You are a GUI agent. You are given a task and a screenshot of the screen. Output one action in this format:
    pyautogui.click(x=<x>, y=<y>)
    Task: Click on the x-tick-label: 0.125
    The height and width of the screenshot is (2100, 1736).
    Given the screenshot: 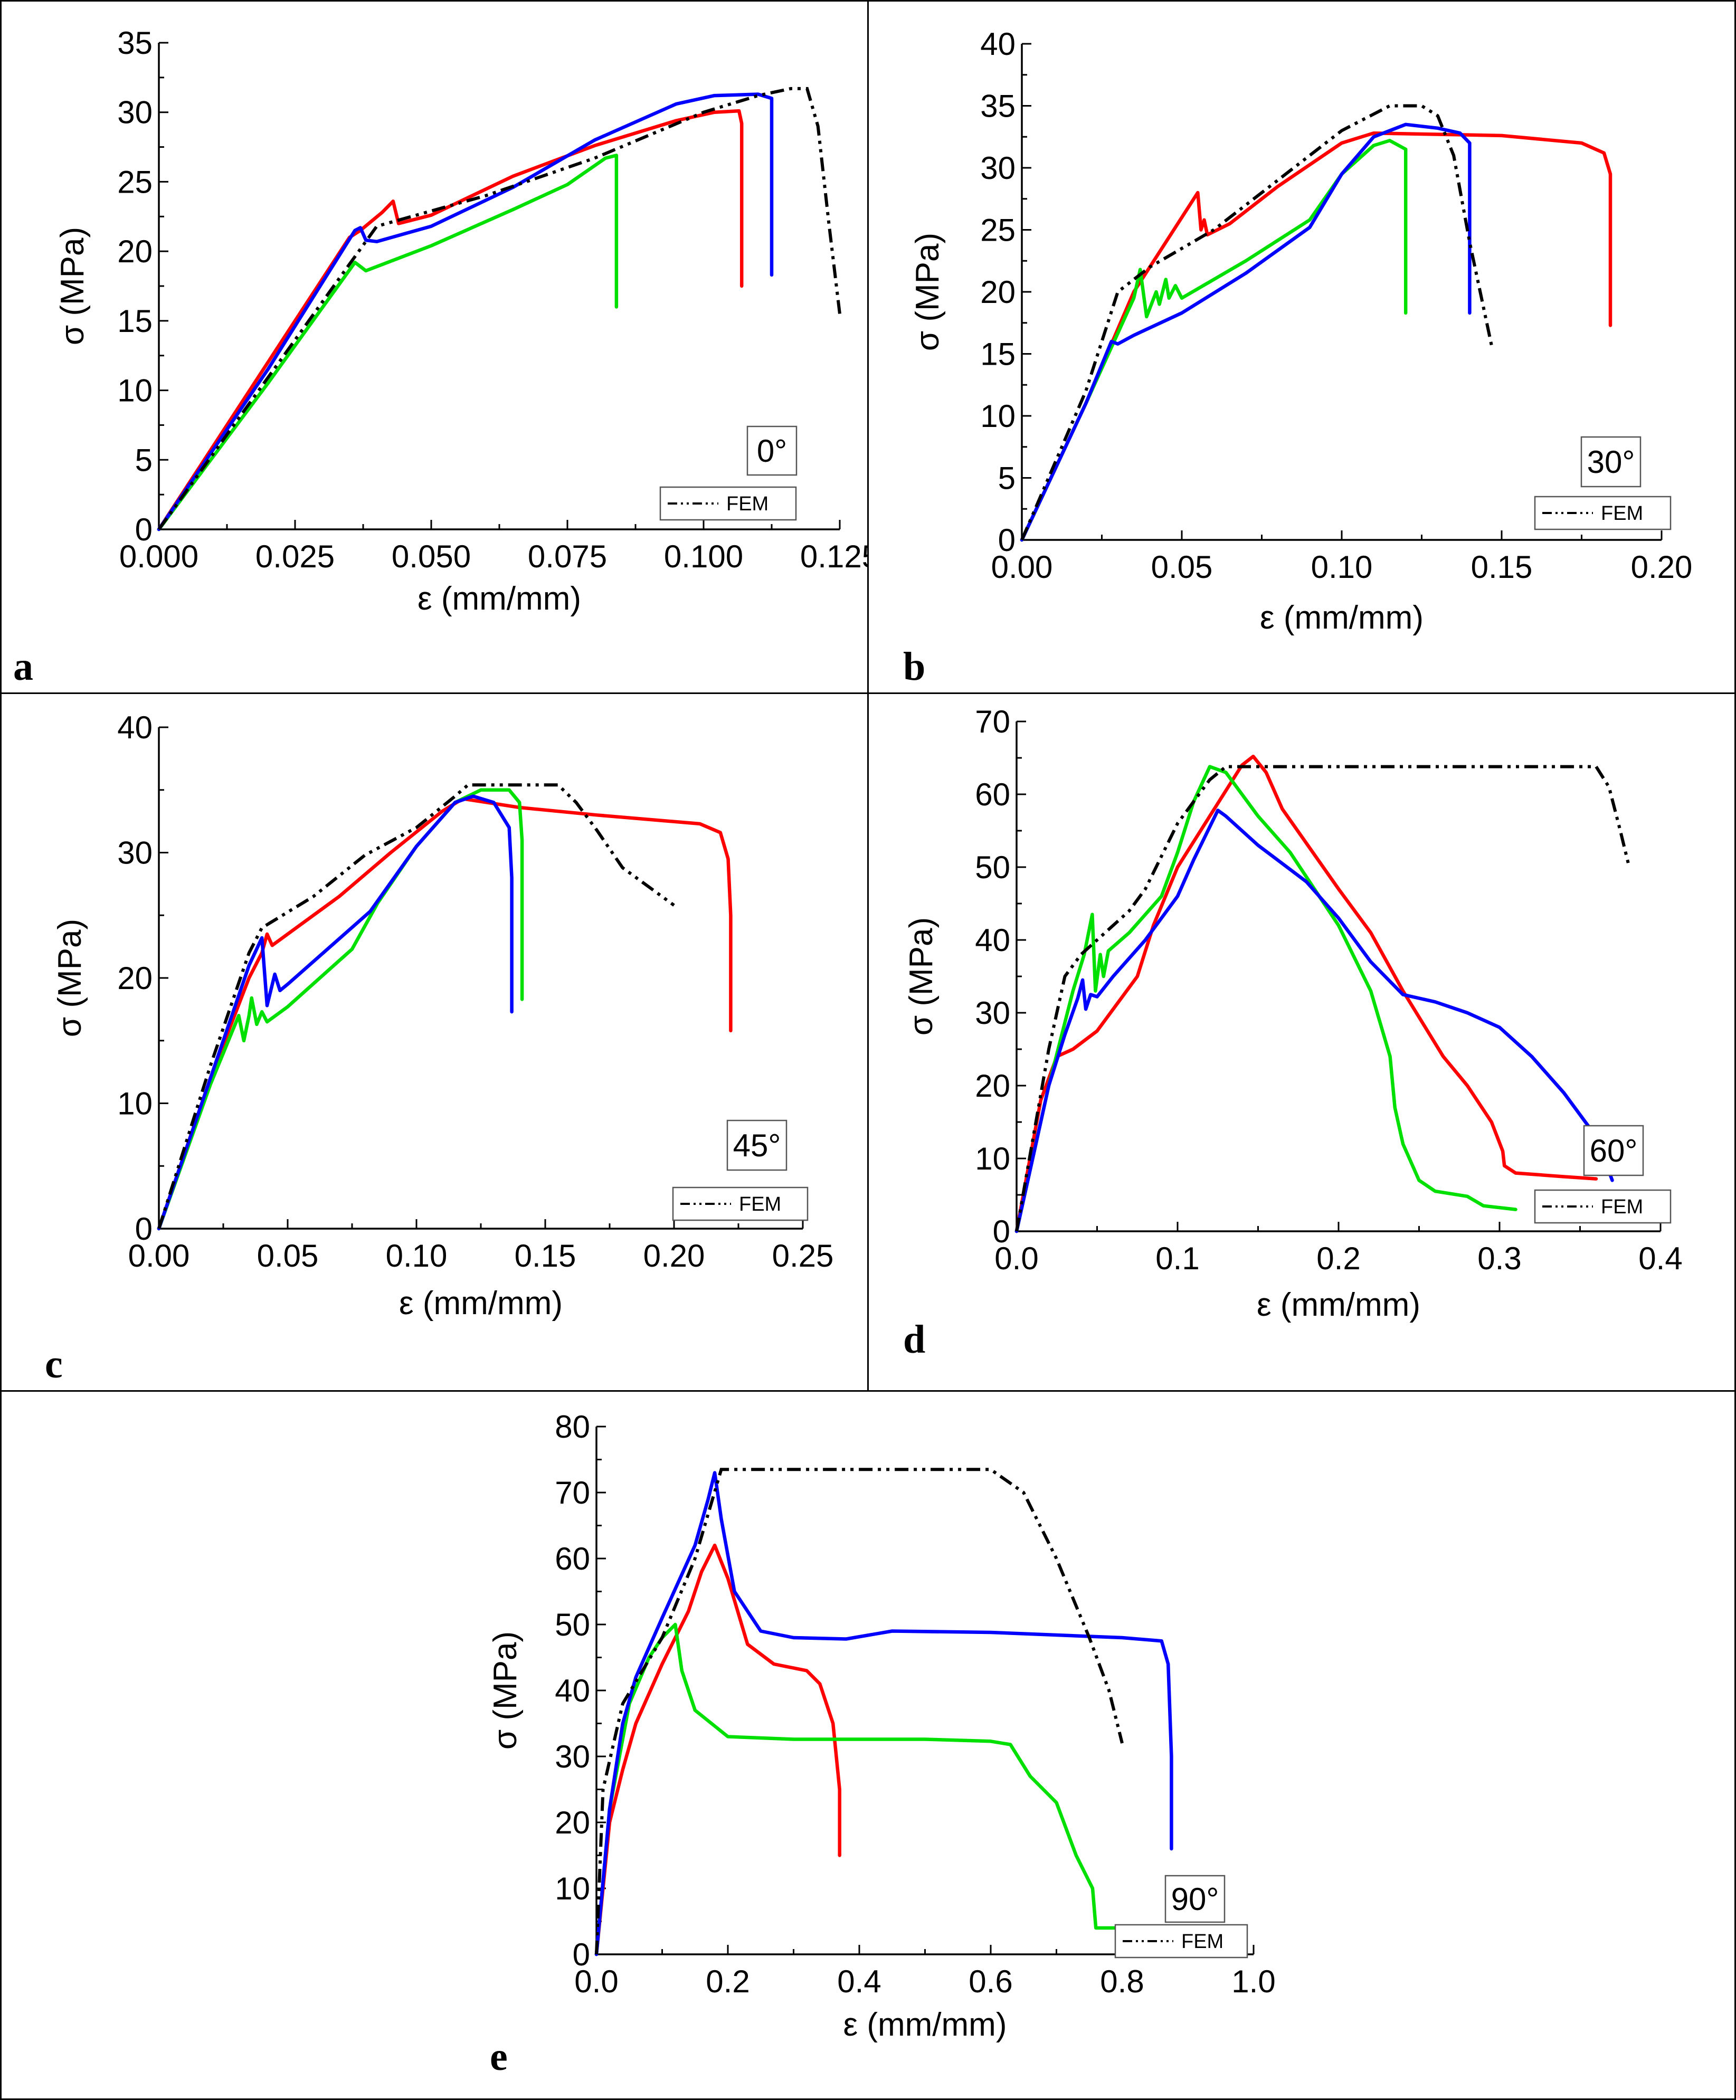 What is the action you would take?
    pyautogui.click(x=839, y=557)
    